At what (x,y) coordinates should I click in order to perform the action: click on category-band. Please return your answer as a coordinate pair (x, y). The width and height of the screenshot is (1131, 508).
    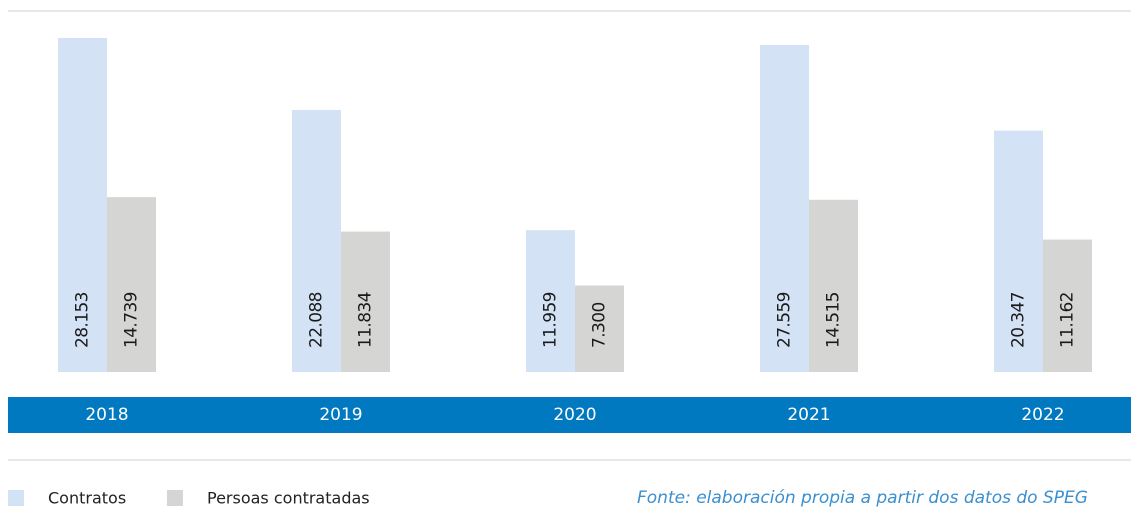
    Looking at the image, I should click on (569, 415).